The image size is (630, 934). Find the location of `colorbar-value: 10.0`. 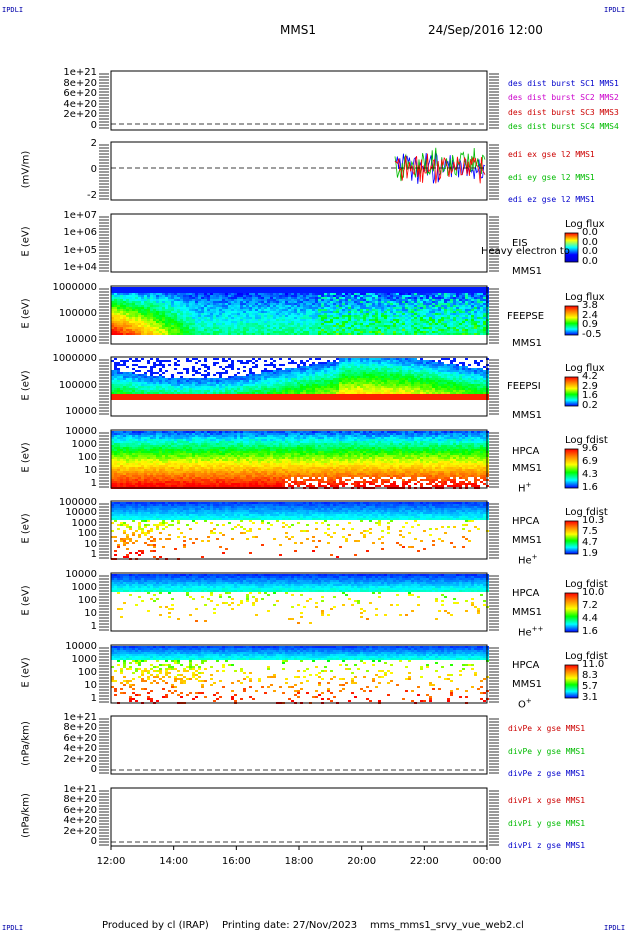

colorbar-value: 10.0 is located at coordinates (593, 592).